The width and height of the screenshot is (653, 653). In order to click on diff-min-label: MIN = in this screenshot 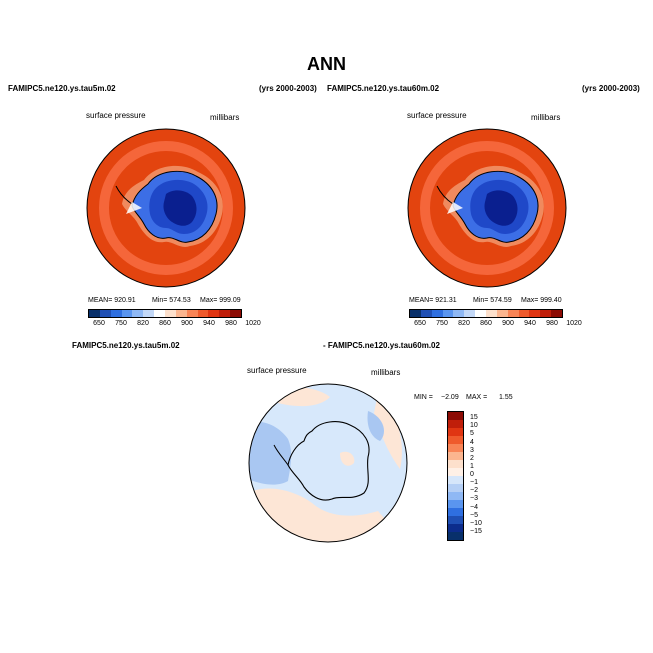, I will do `click(423, 397)`.